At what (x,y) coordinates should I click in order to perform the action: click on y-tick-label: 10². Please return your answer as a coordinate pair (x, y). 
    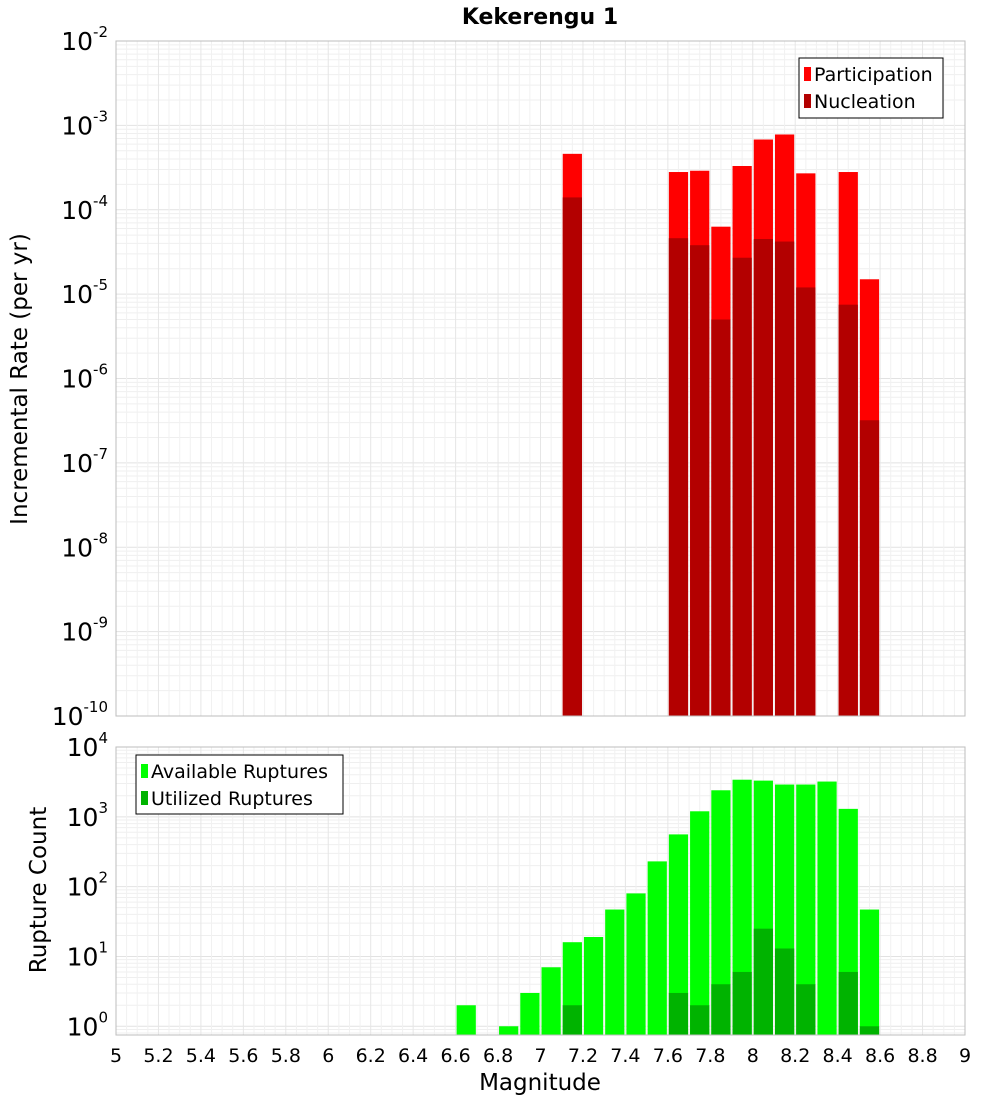
    Looking at the image, I should click on (87, 885).